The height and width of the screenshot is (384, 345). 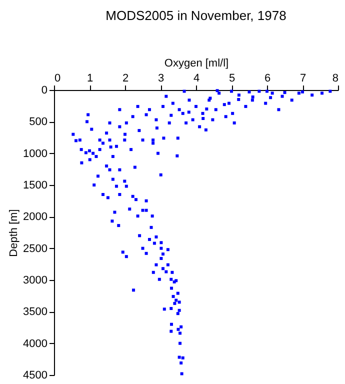 What do you see at coordinates (57, 78) in the screenshot?
I see `x-tick-label: 0` at bounding box center [57, 78].